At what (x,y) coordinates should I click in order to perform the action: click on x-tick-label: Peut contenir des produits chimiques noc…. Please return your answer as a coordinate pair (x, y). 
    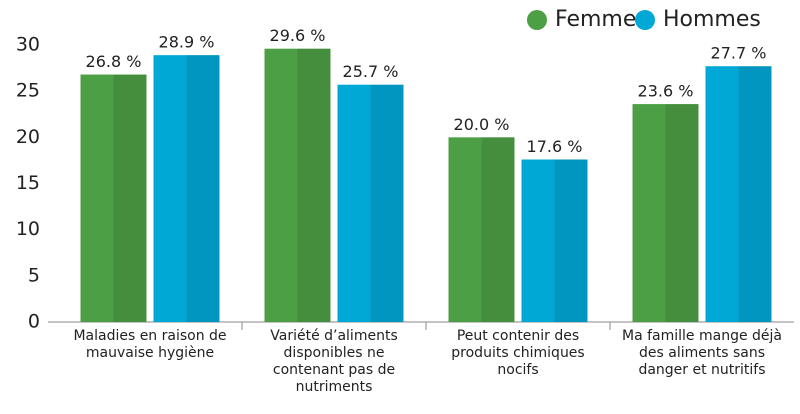
    Looking at the image, I should click on (518, 353).